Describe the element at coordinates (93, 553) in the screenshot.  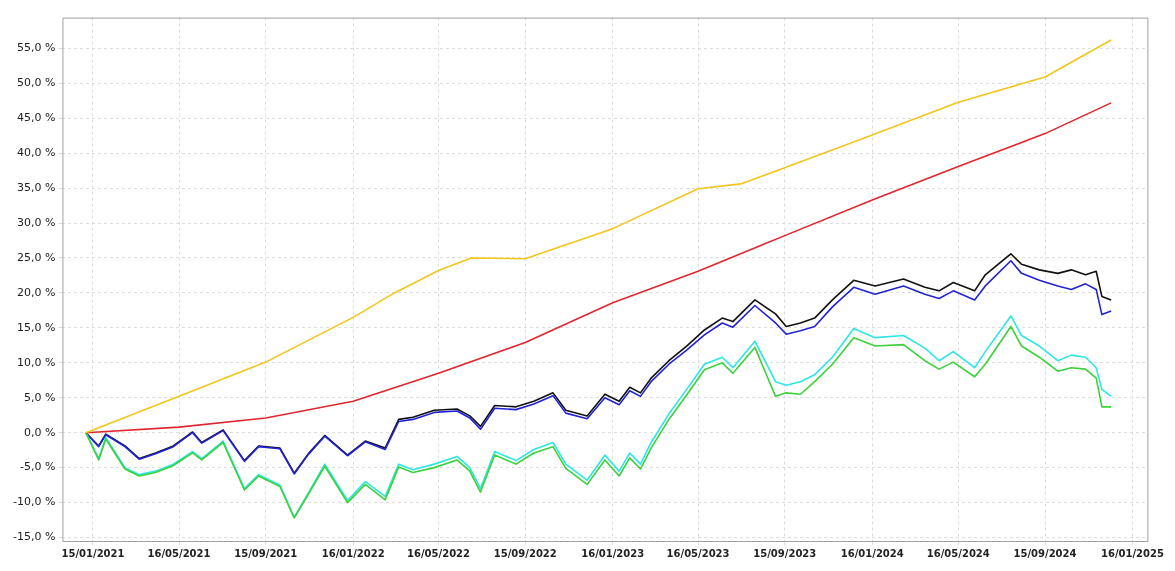
I see `x-tick-label: 15/01/2021` at that location.